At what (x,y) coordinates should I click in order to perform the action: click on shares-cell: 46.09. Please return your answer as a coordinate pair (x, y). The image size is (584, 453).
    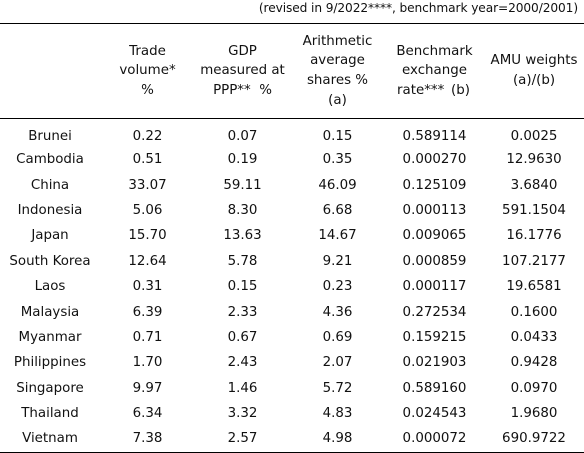
    Looking at the image, I should click on (337, 185).